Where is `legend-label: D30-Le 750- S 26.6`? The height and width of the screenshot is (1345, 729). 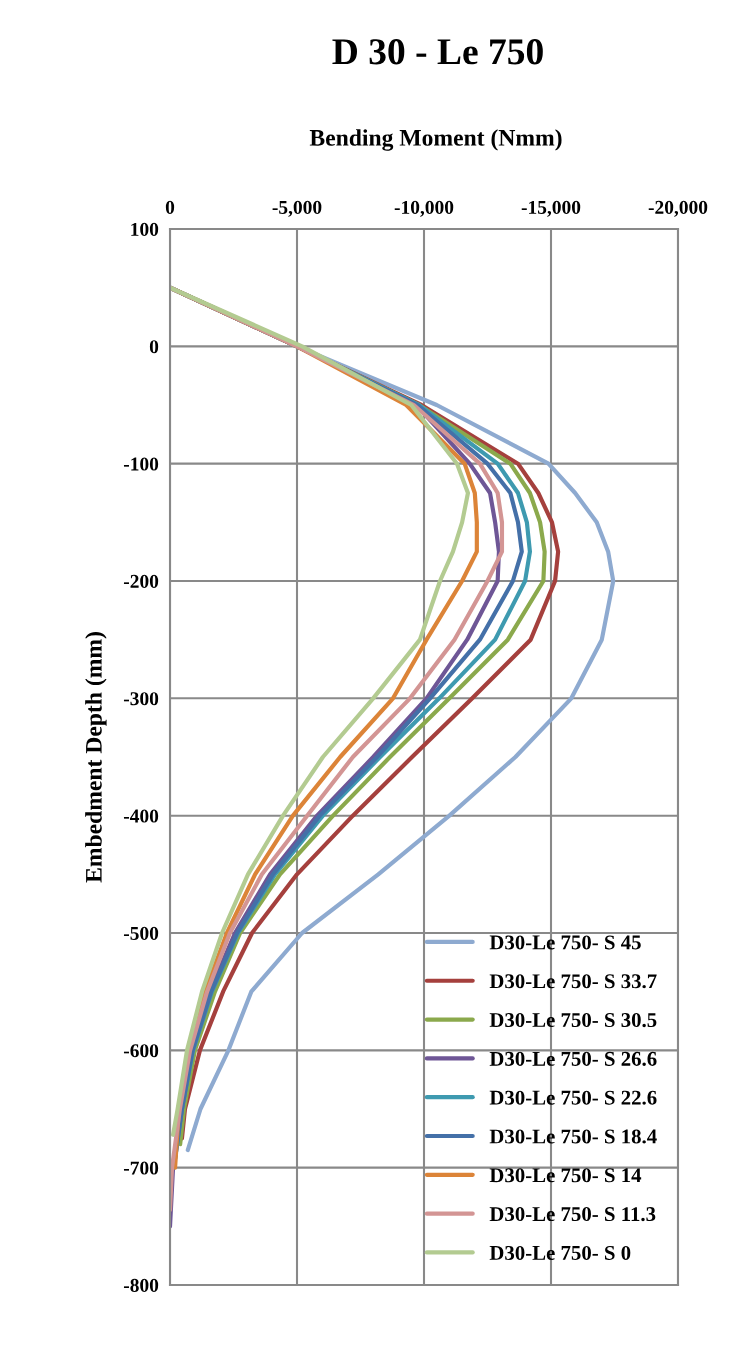 legend-label: D30-Le 750- S 26.6 is located at coordinates (573, 1058).